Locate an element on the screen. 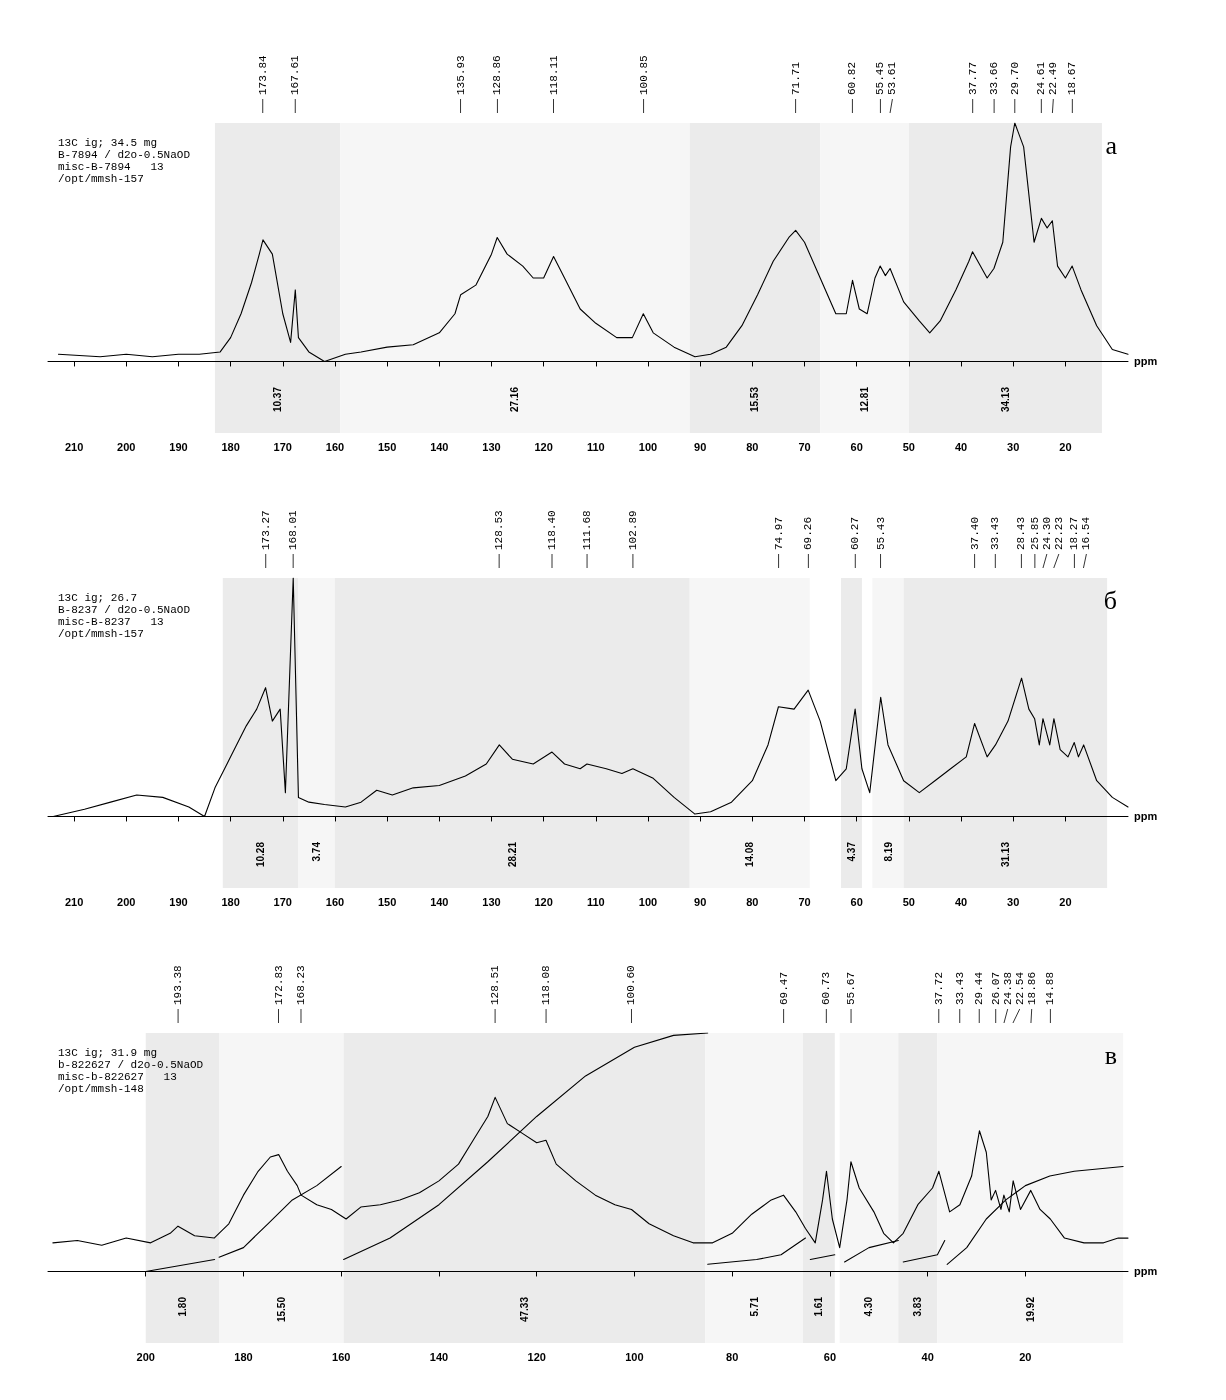 The width and height of the screenshot is (1226, 1400). annotation: 60.27 is located at coordinates (855, 533).